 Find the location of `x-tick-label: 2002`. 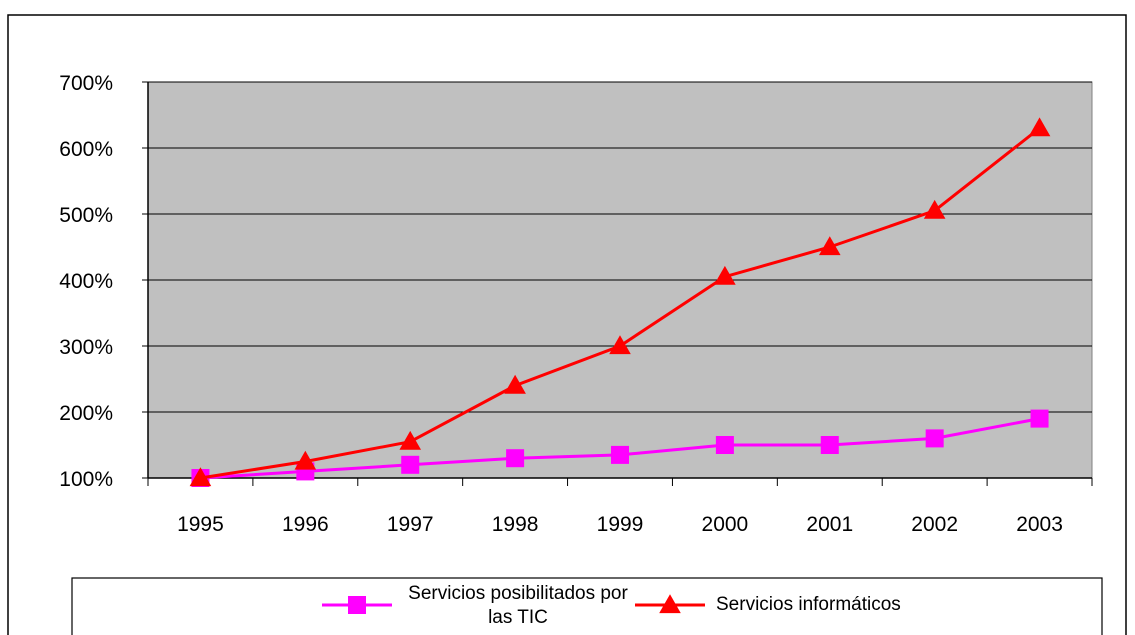

x-tick-label: 2002 is located at coordinates (934, 524).